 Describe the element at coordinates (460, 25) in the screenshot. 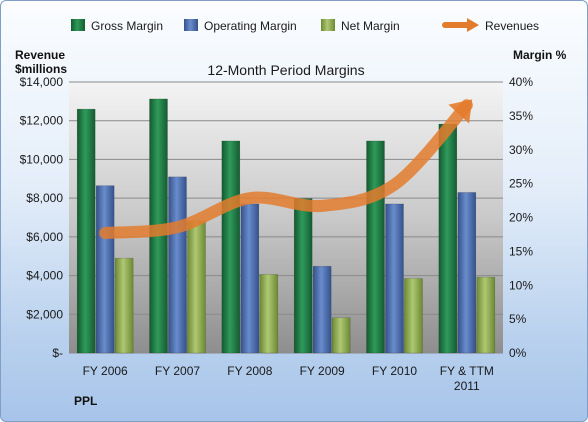

I see `legend-swatch-revenues` at that location.